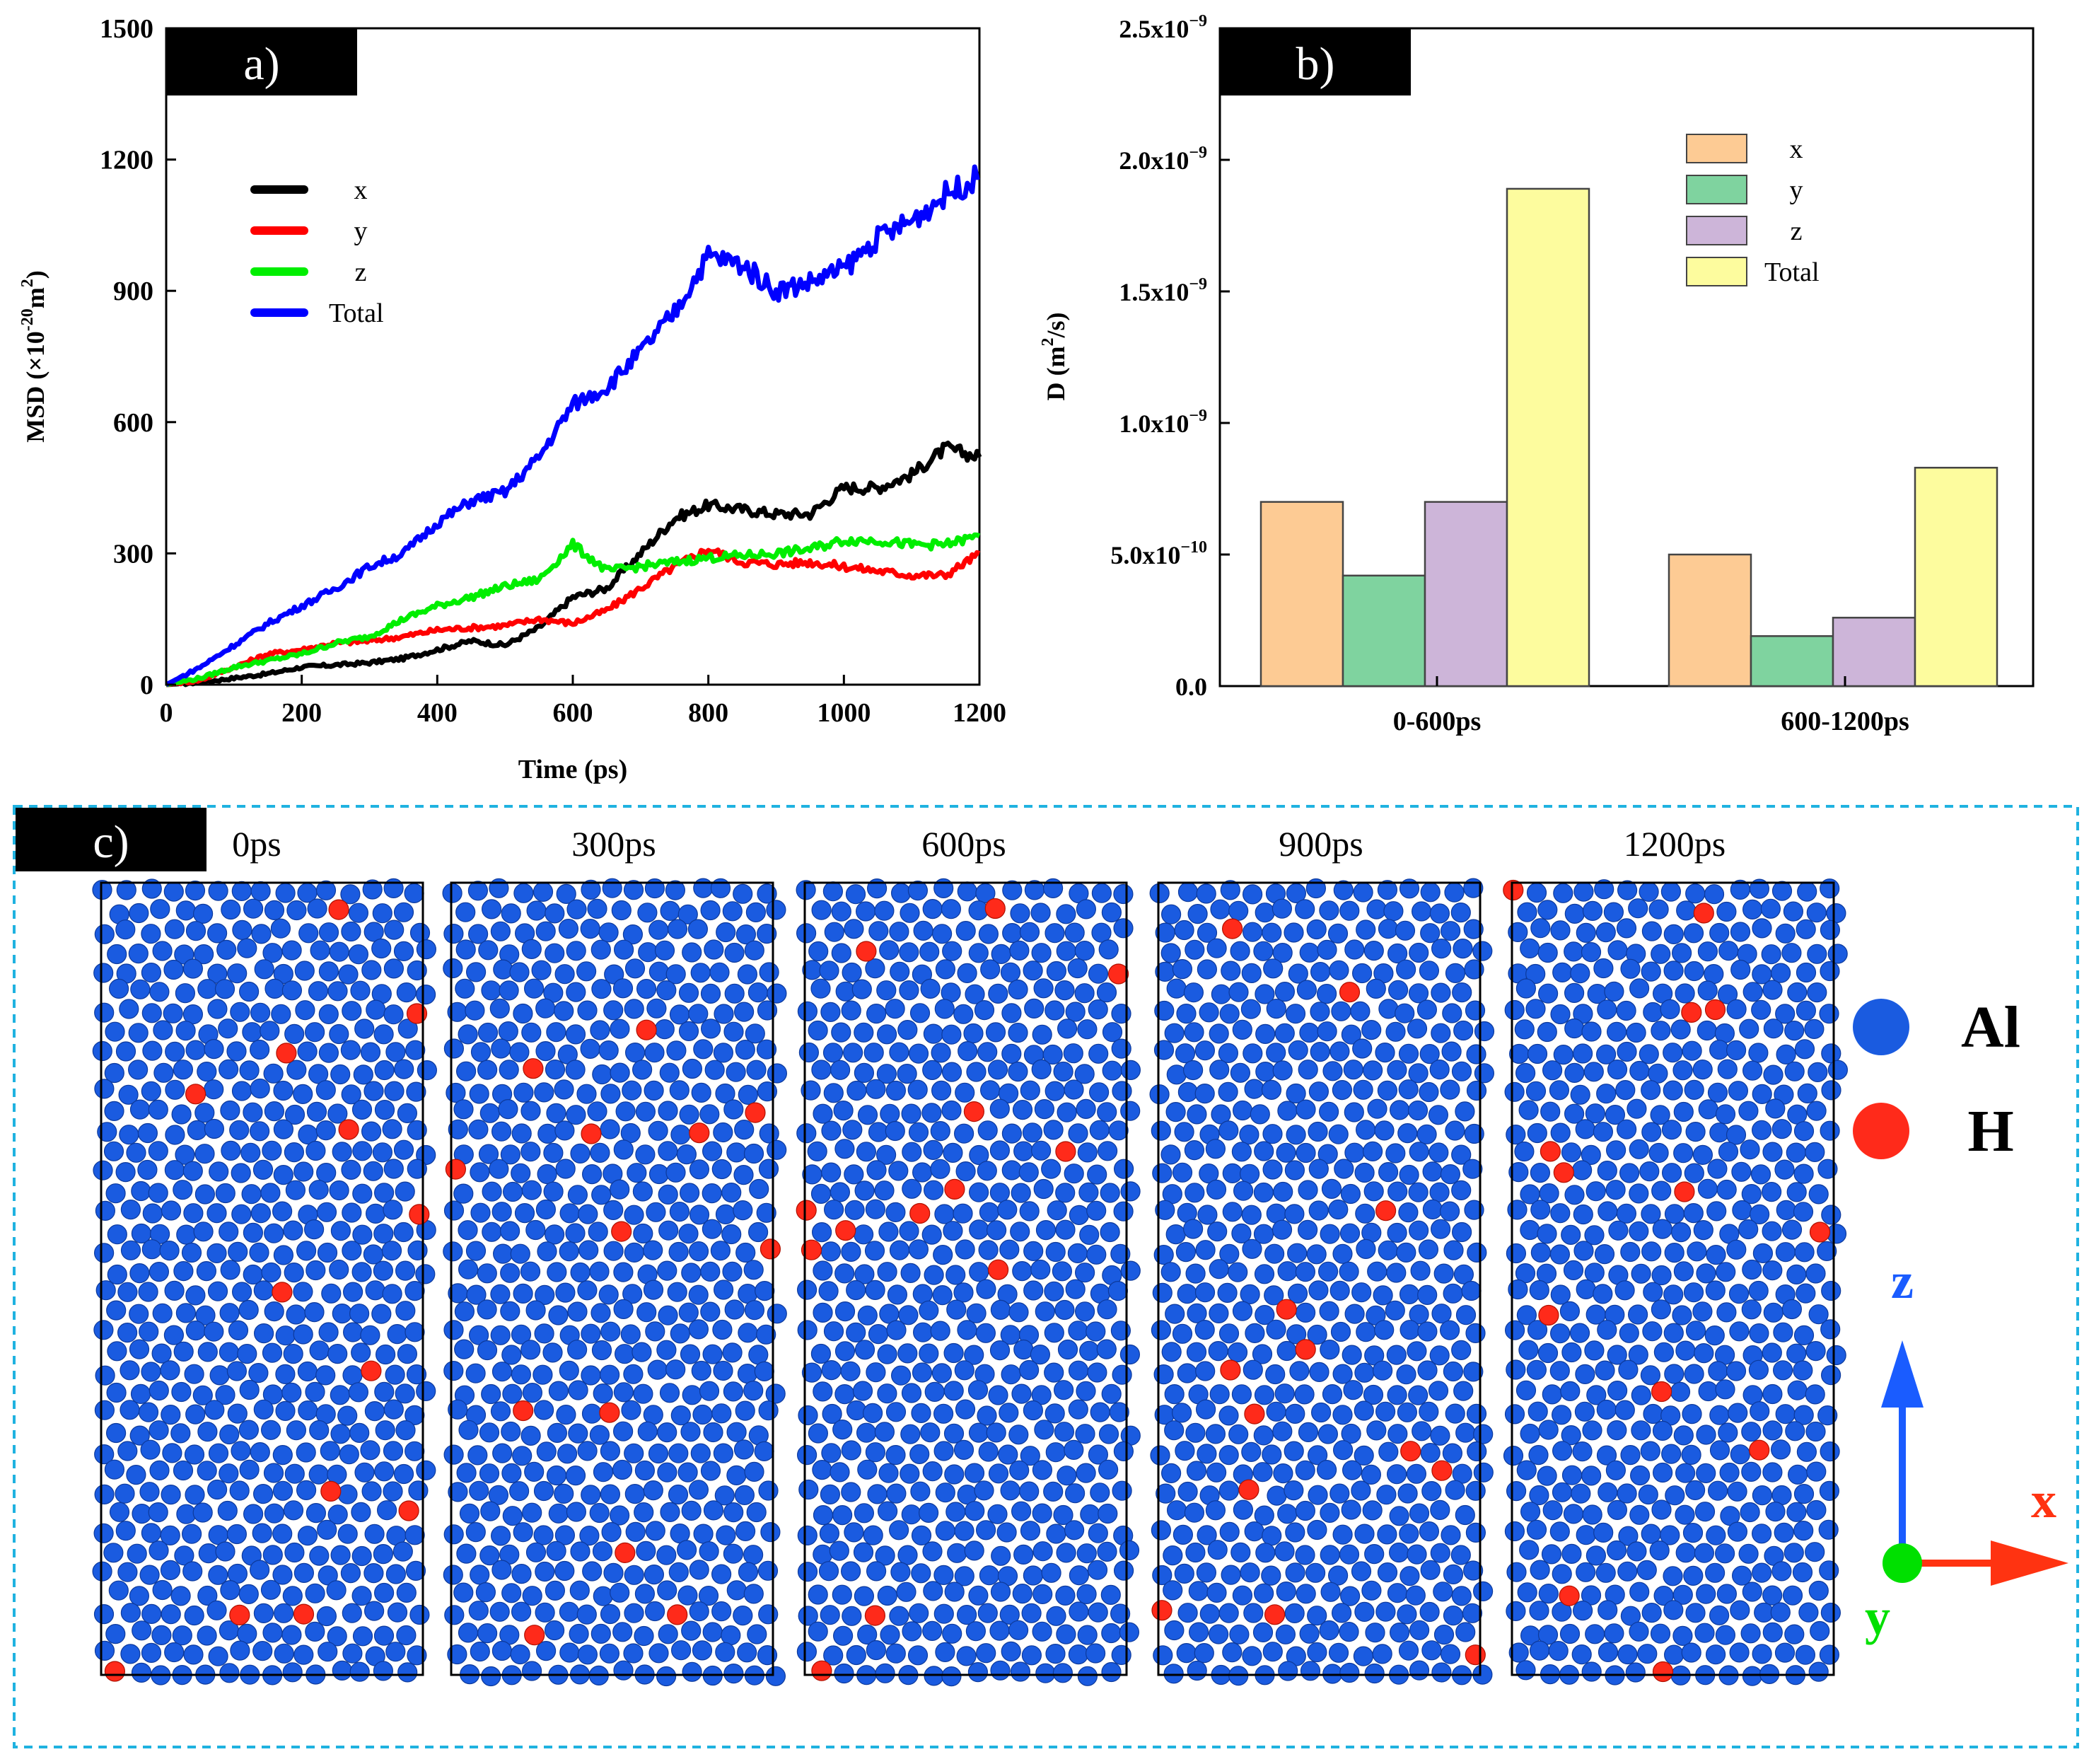 This screenshot has width=2089, height=1764. What do you see at coordinates (437, 713) in the screenshot?
I see `a-xtick-label: 400` at bounding box center [437, 713].